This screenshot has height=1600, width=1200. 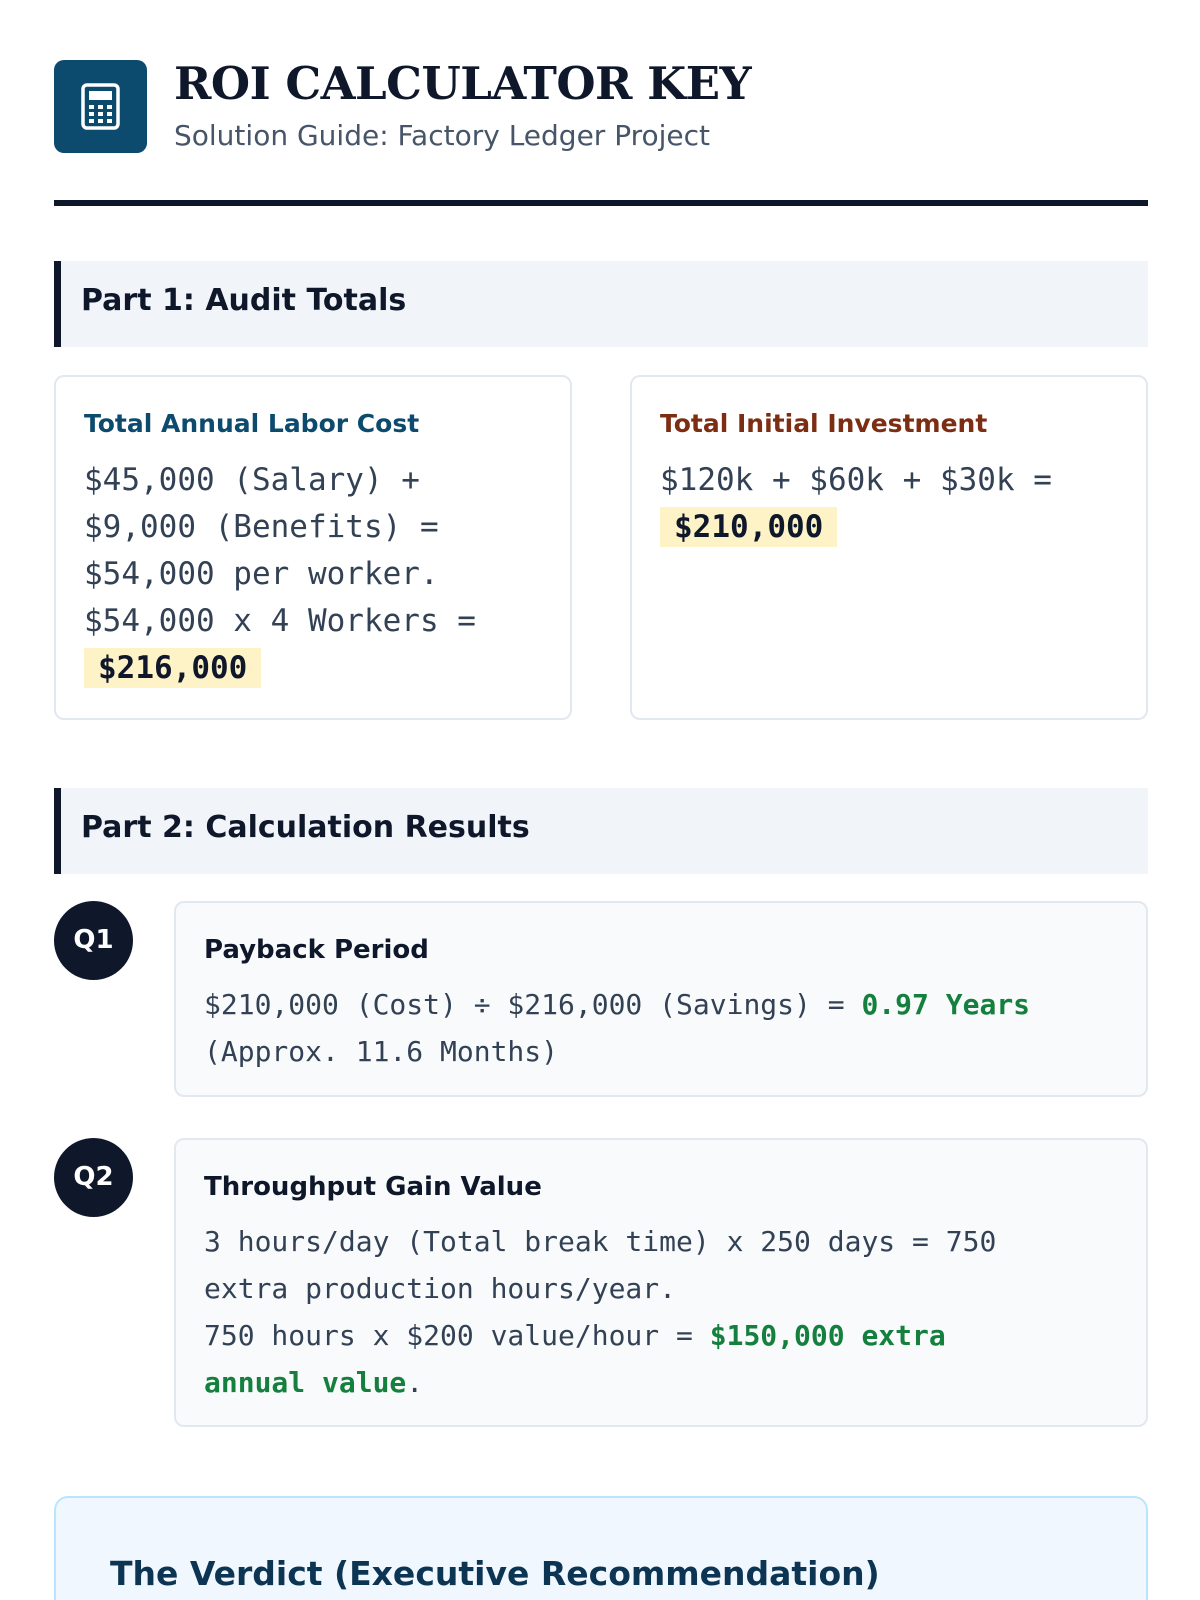 What do you see at coordinates (749, 527) in the screenshot?
I see `investment-result: $210,000` at bounding box center [749, 527].